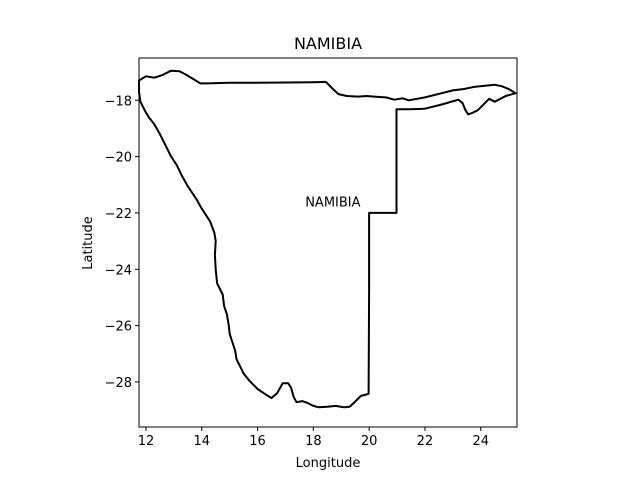 The width and height of the screenshot is (640, 480). Describe the element at coordinates (328, 43) in the screenshot. I see `chart-title: NAMIBIA` at that location.